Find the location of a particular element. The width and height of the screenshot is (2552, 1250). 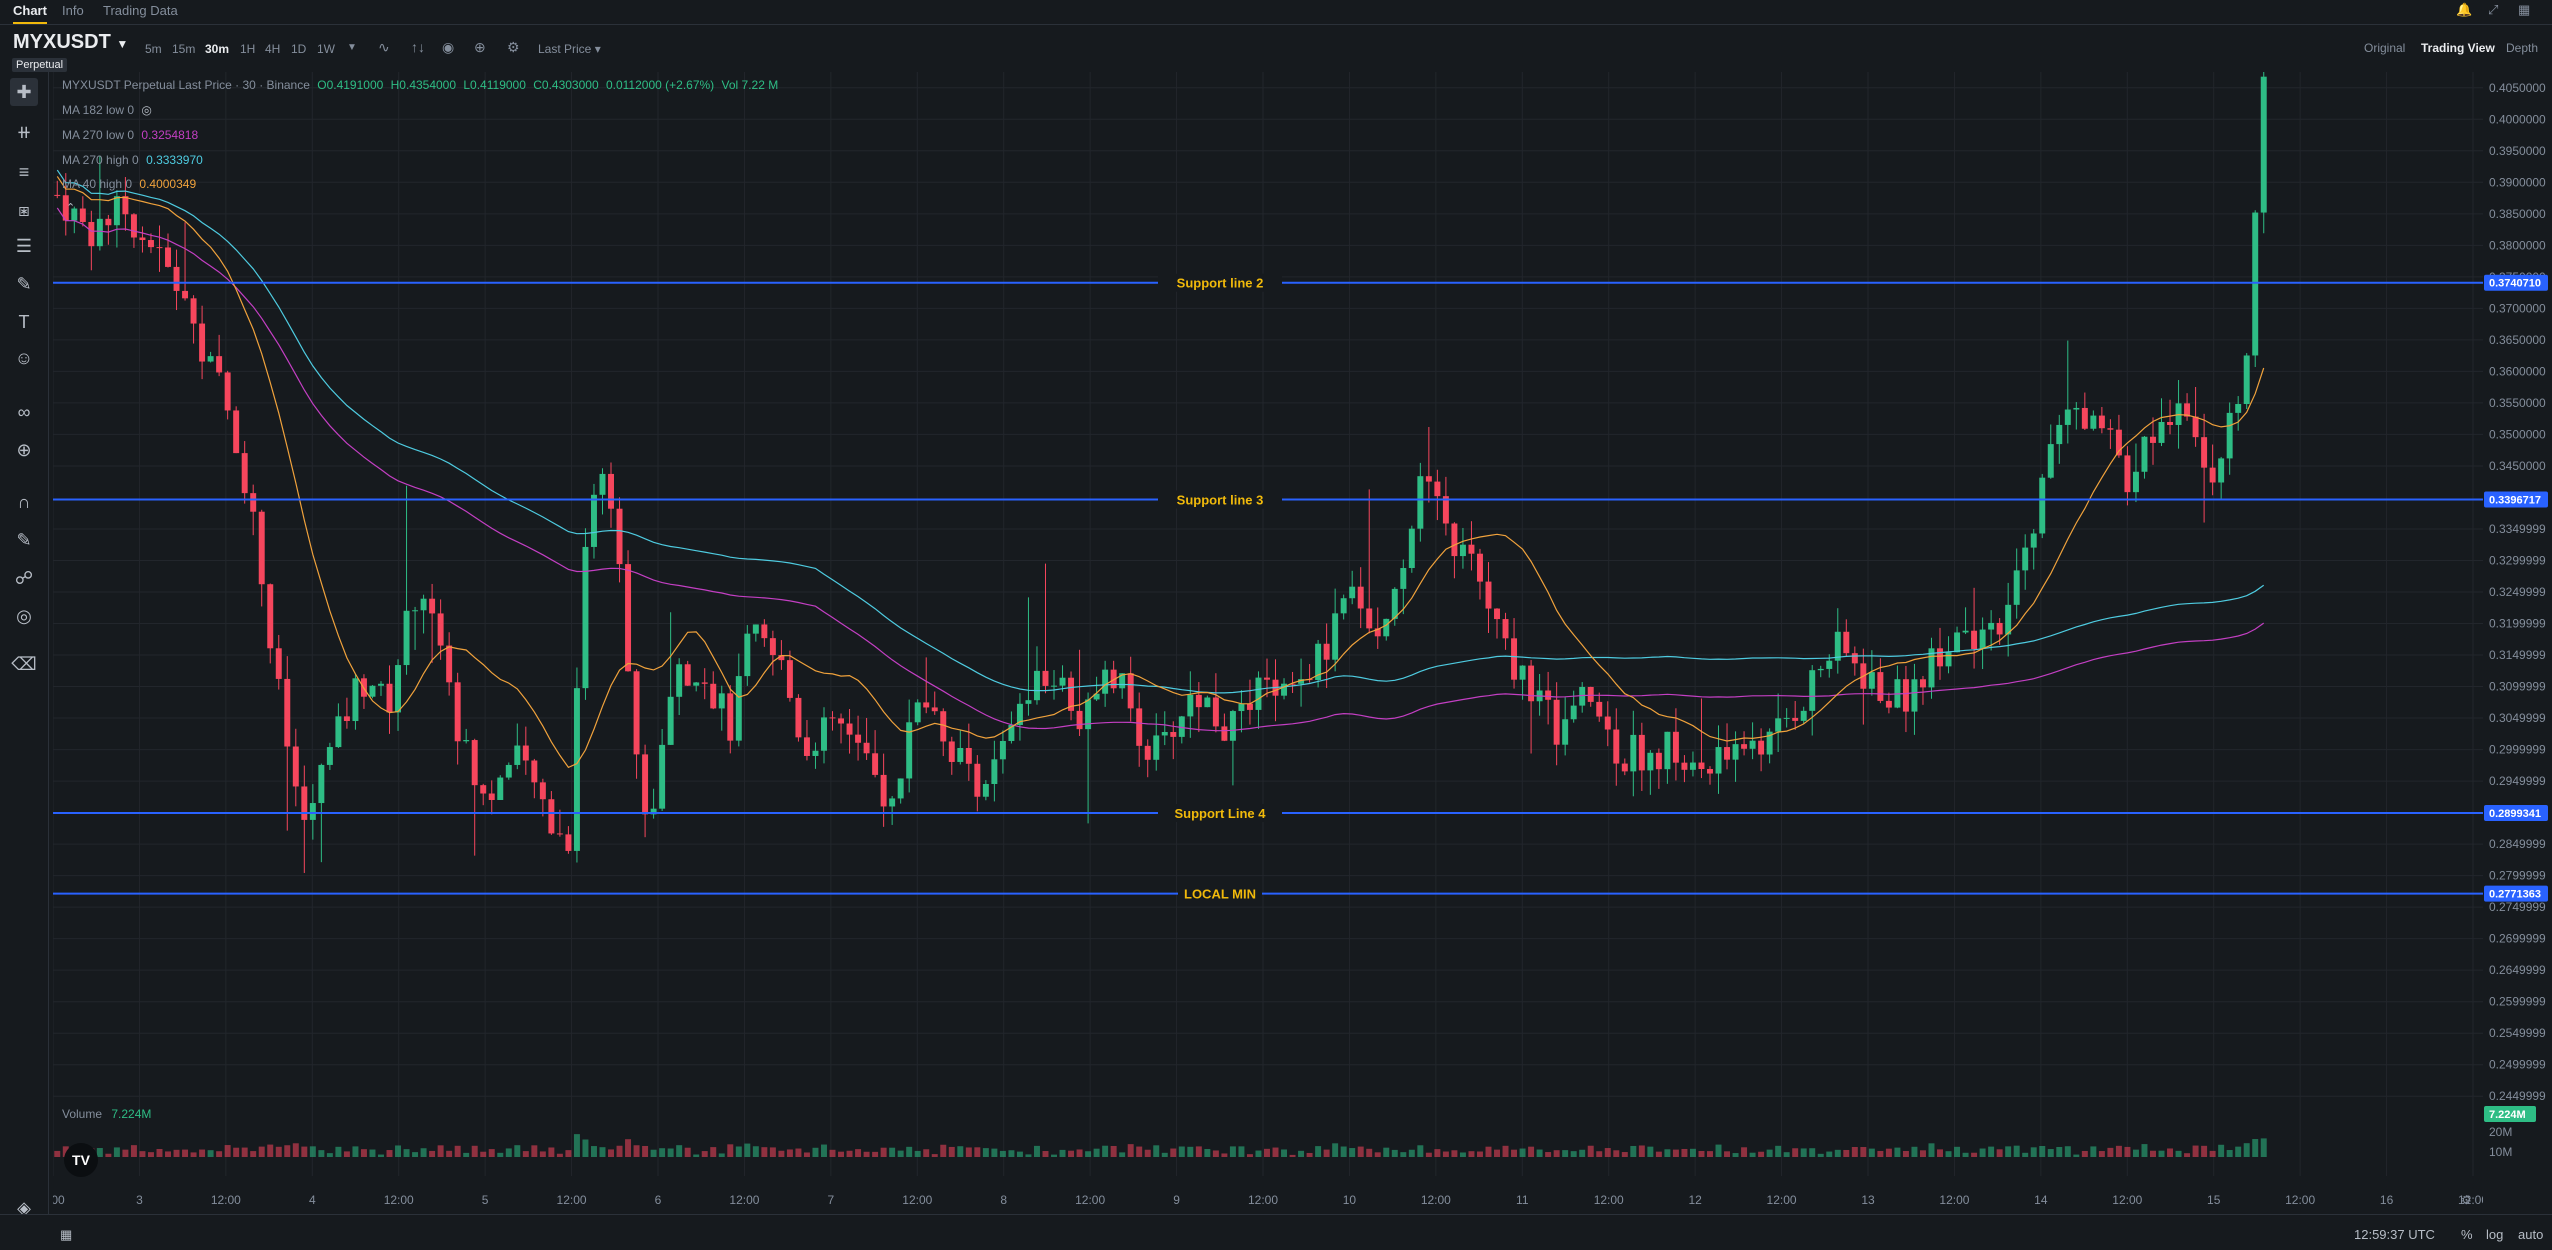

trash-icon: ⌫ is located at coordinates (24, 664).